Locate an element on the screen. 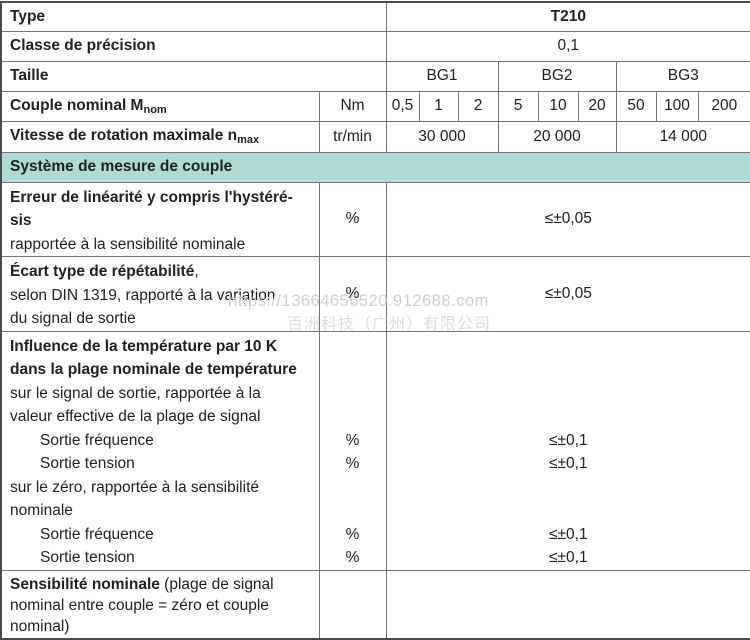 The image size is (750, 640). speed-value-cell: 14 000 is located at coordinates (682, 136).